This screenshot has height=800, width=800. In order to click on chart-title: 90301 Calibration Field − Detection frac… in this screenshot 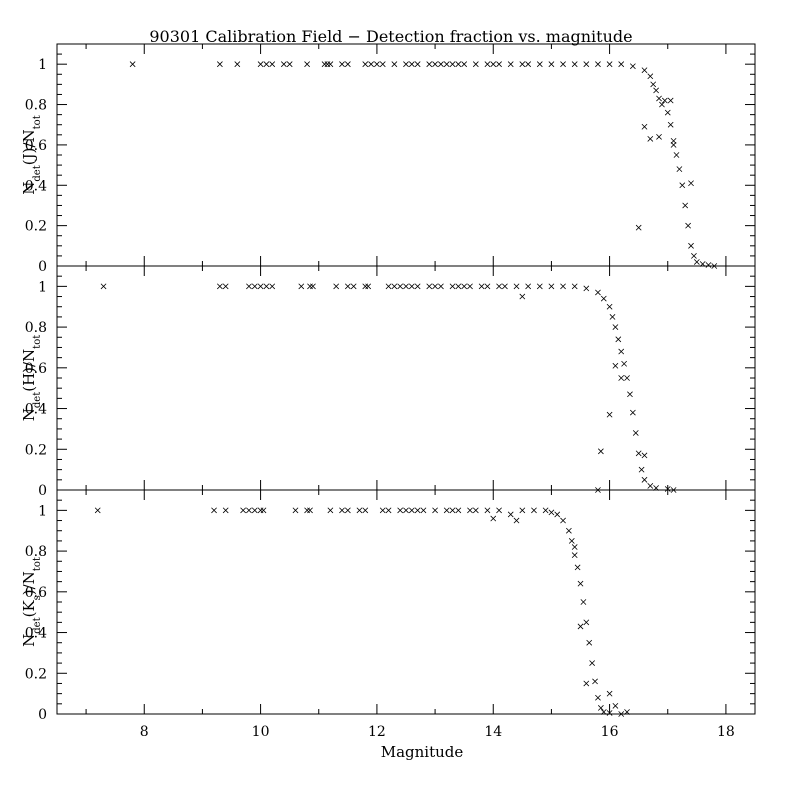, I will do `click(390, 36)`.